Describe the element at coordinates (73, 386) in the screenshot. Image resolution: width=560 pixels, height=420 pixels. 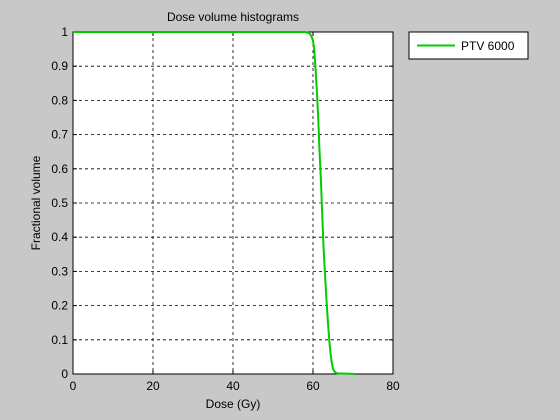
I see `x-tick-label: 0` at that location.